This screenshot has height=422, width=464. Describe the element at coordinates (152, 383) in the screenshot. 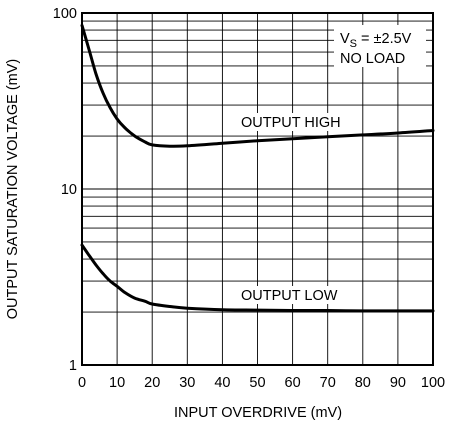

I see `x-tick-label: 20` at that location.